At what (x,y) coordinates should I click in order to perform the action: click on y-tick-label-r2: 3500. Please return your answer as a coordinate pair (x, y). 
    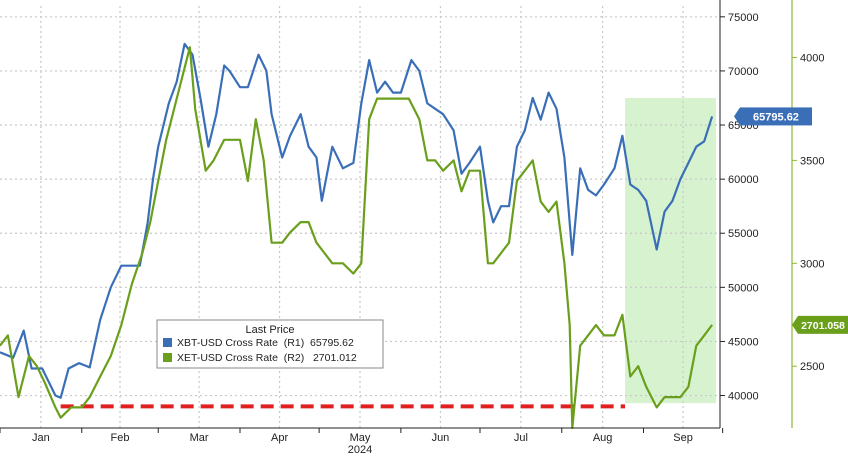
    Looking at the image, I should click on (812, 161).